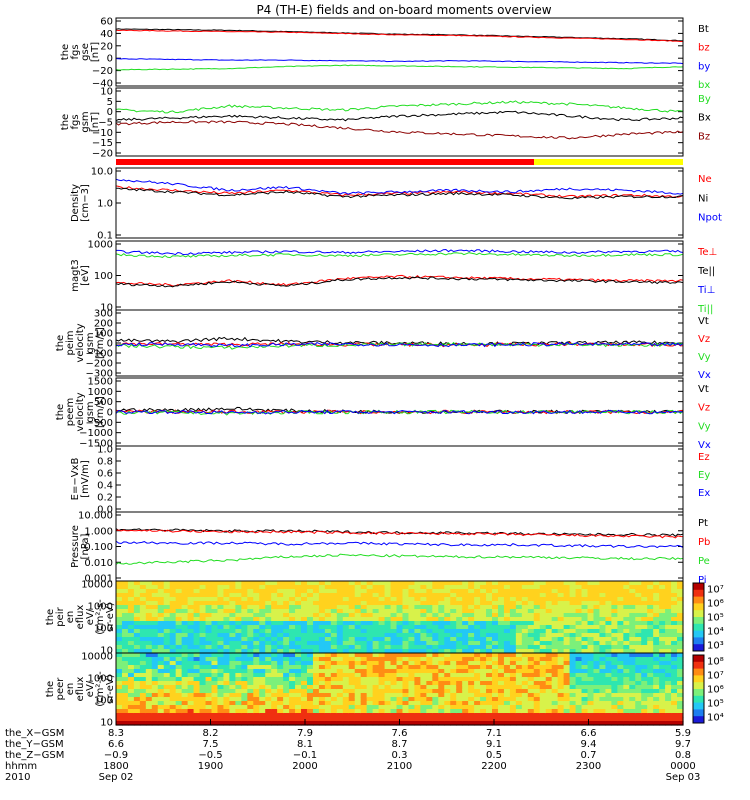 This screenshot has height=800, width=750. Describe the element at coordinates (106, 651) in the screenshot. I see `ytick-label: 10` at that location.